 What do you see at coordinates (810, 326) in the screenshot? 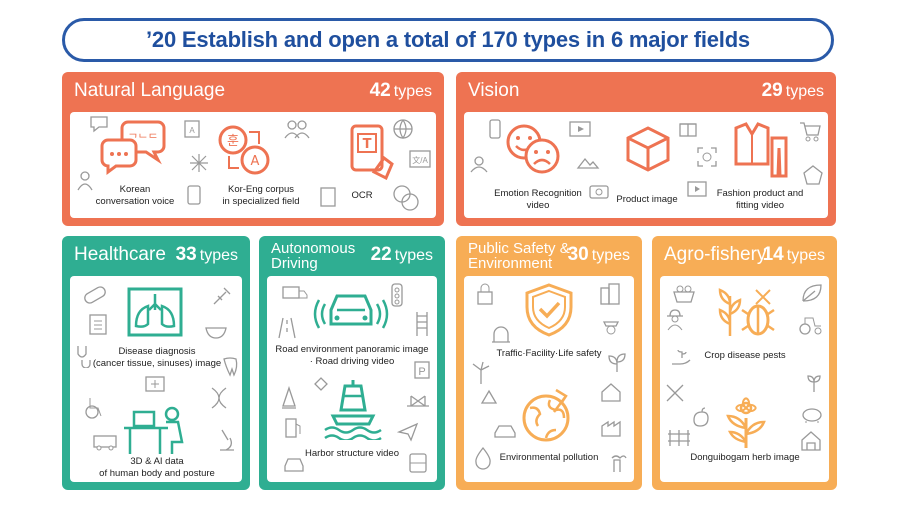
I see `tractor-icon` at bounding box center [810, 326].